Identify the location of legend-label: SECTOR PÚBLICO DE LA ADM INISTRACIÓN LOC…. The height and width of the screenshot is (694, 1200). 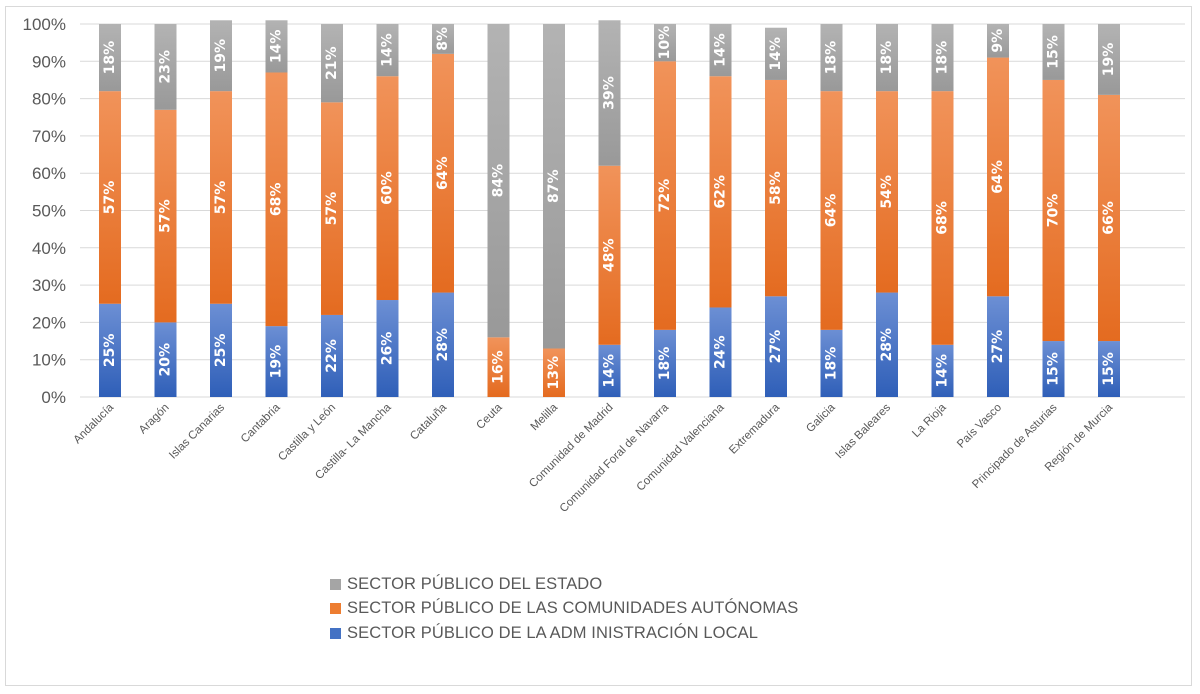
(552, 632).